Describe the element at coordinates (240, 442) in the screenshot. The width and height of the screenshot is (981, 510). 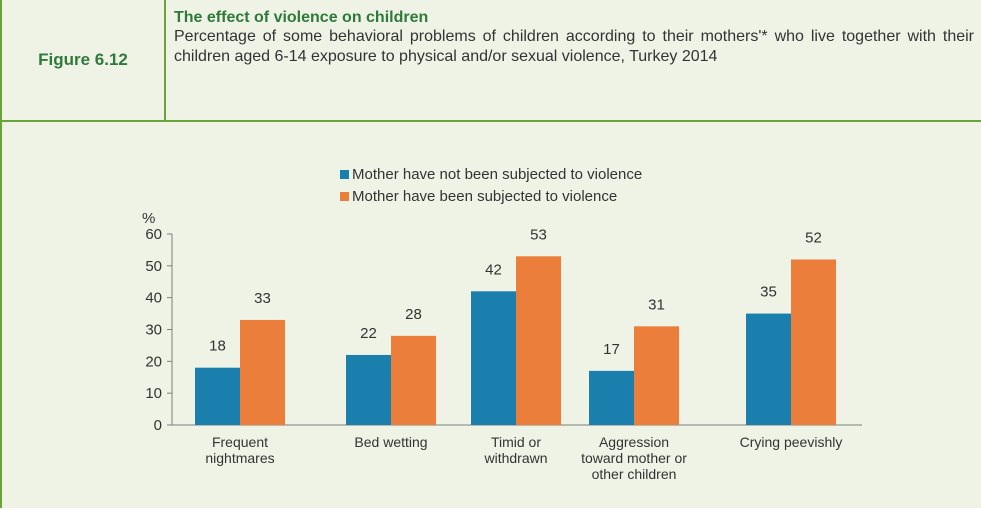
I see `category-label: Frequent` at that location.